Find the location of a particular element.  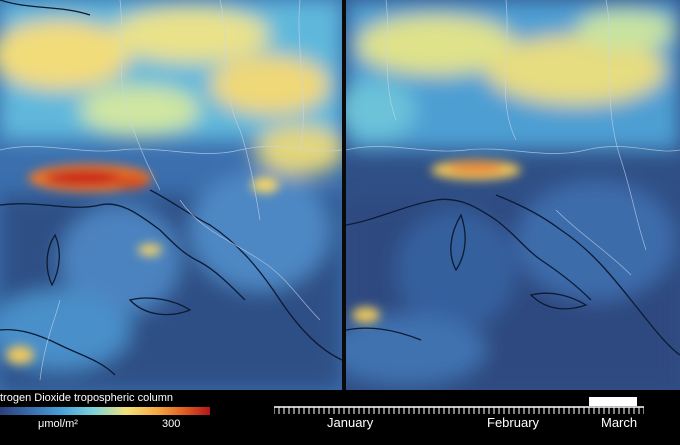

timeline-playhead is located at coordinates (613, 401).